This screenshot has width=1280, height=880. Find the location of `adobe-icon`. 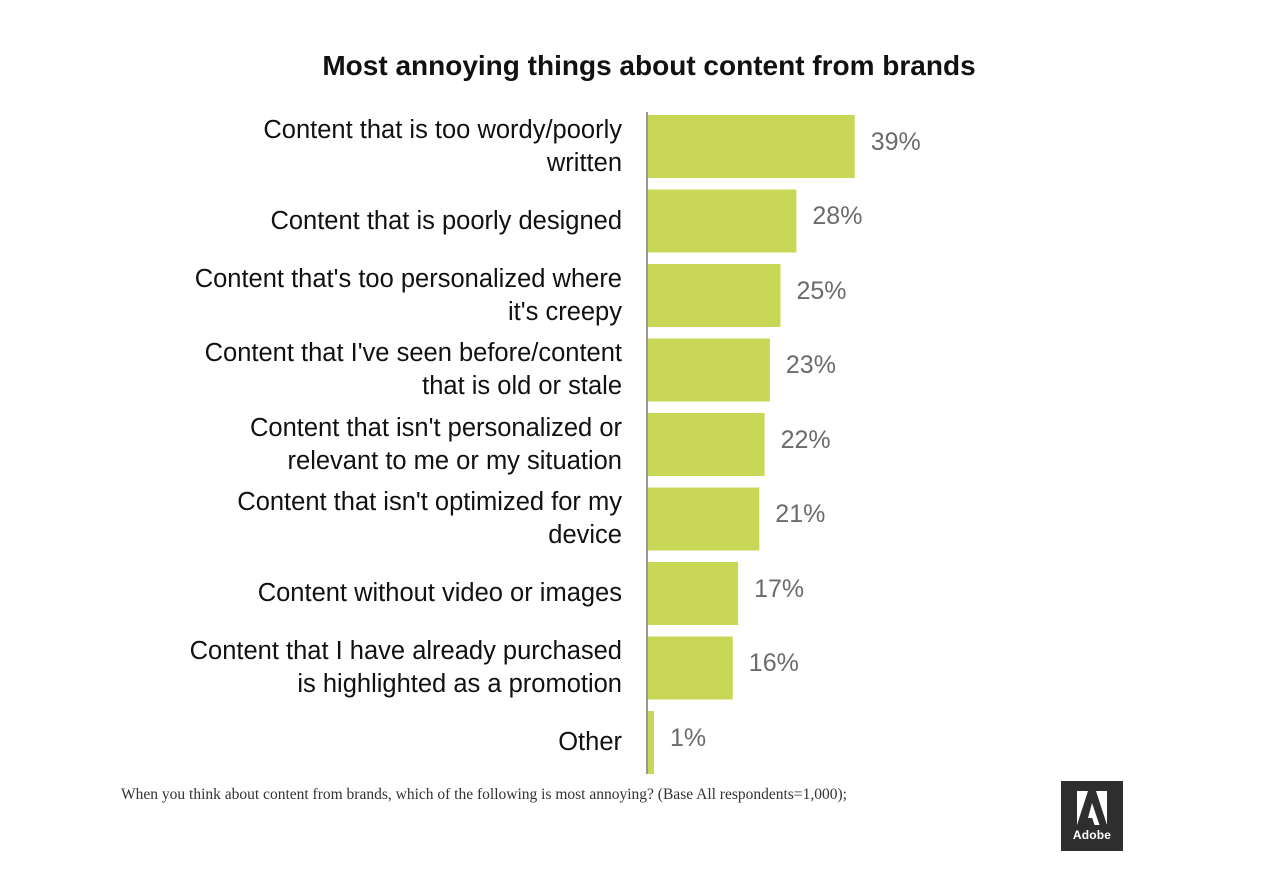

adobe-icon is located at coordinates (1092, 807).